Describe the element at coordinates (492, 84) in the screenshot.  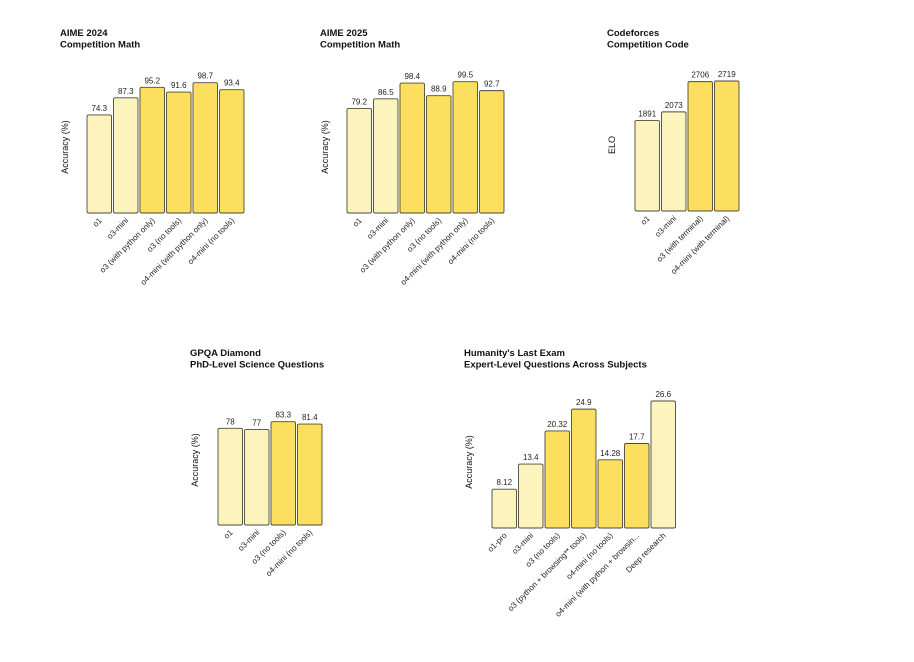
I see `data-label: 92.7` at that location.